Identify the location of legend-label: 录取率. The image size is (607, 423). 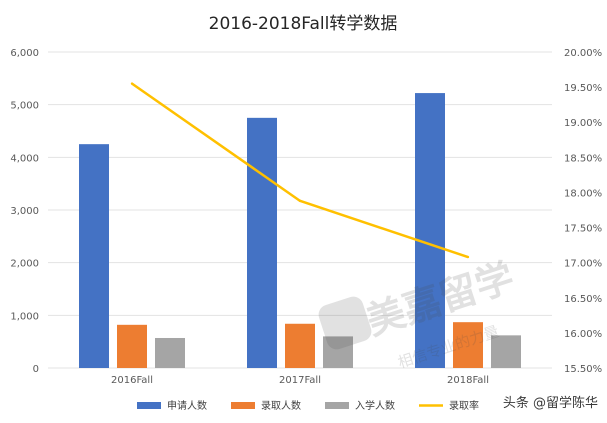
(464, 405).